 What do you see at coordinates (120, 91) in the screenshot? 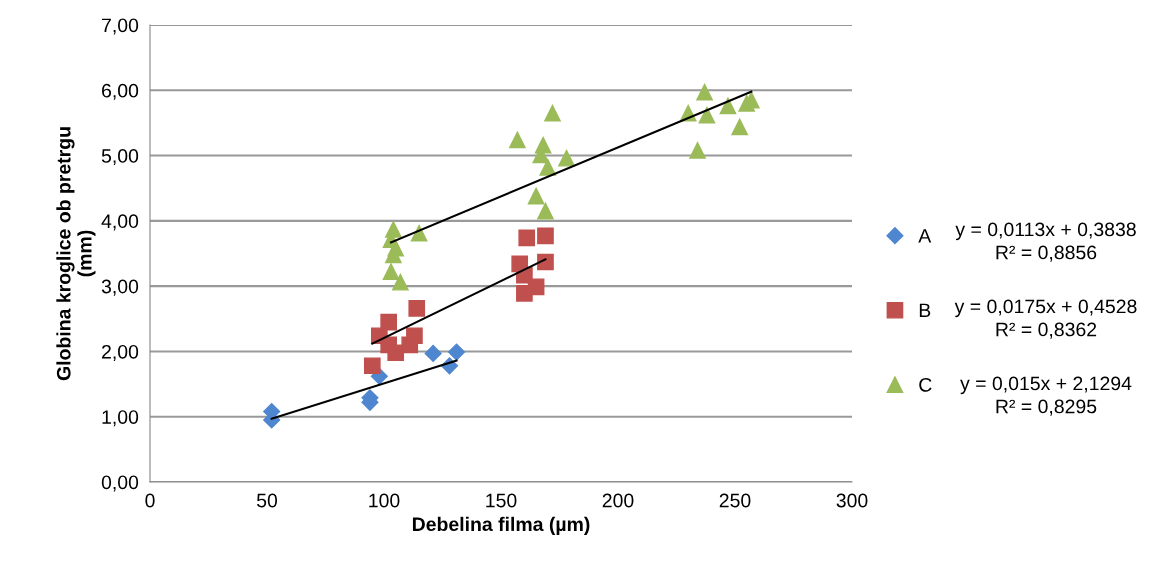
I see `y-tick-label: 6,00` at bounding box center [120, 91].